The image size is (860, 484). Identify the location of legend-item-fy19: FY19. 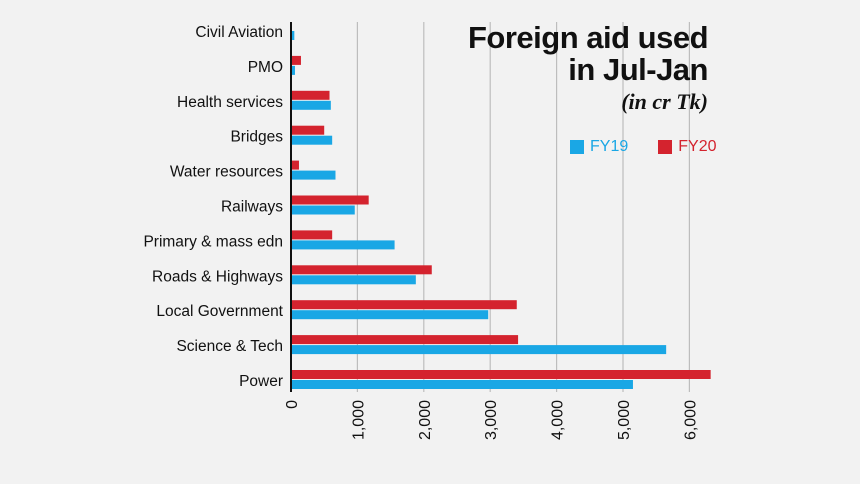
(599, 147).